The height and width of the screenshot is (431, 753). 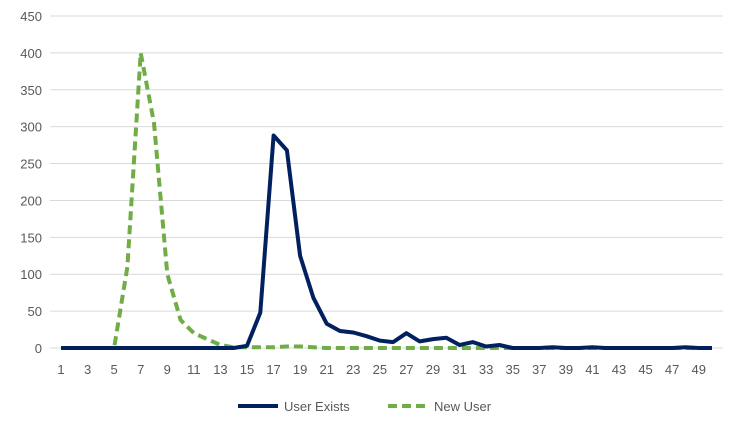 What do you see at coordinates (326, 369) in the screenshot?
I see `x-tick-label: 21` at bounding box center [326, 369].